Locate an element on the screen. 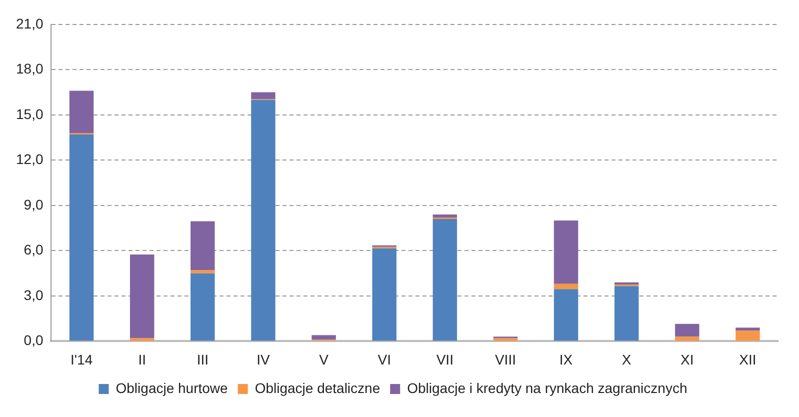 The width and height of the screenshot is (799, 417). y-tick-label: 15,0 is located at coordinates (30, 114).